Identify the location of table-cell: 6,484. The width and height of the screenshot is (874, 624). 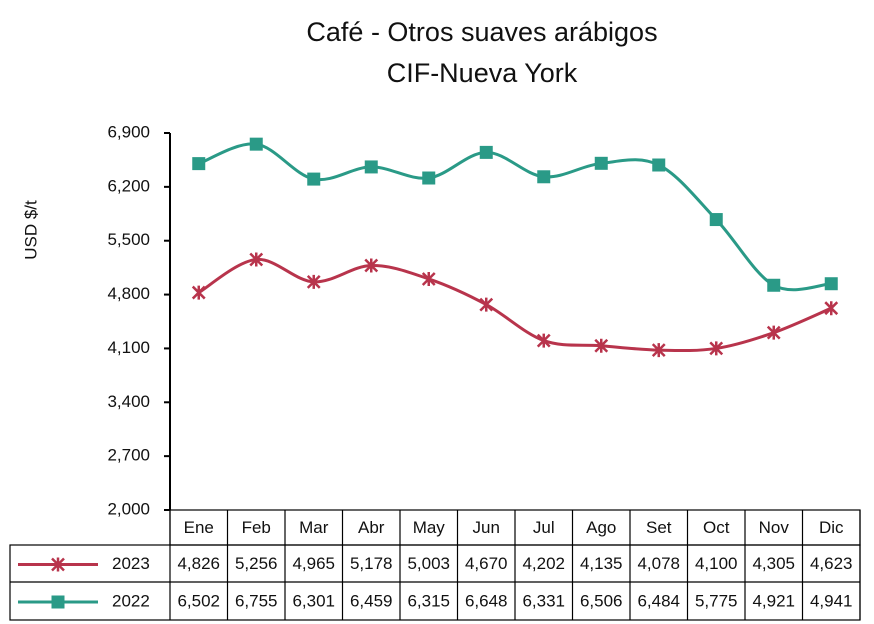
(658, 600).